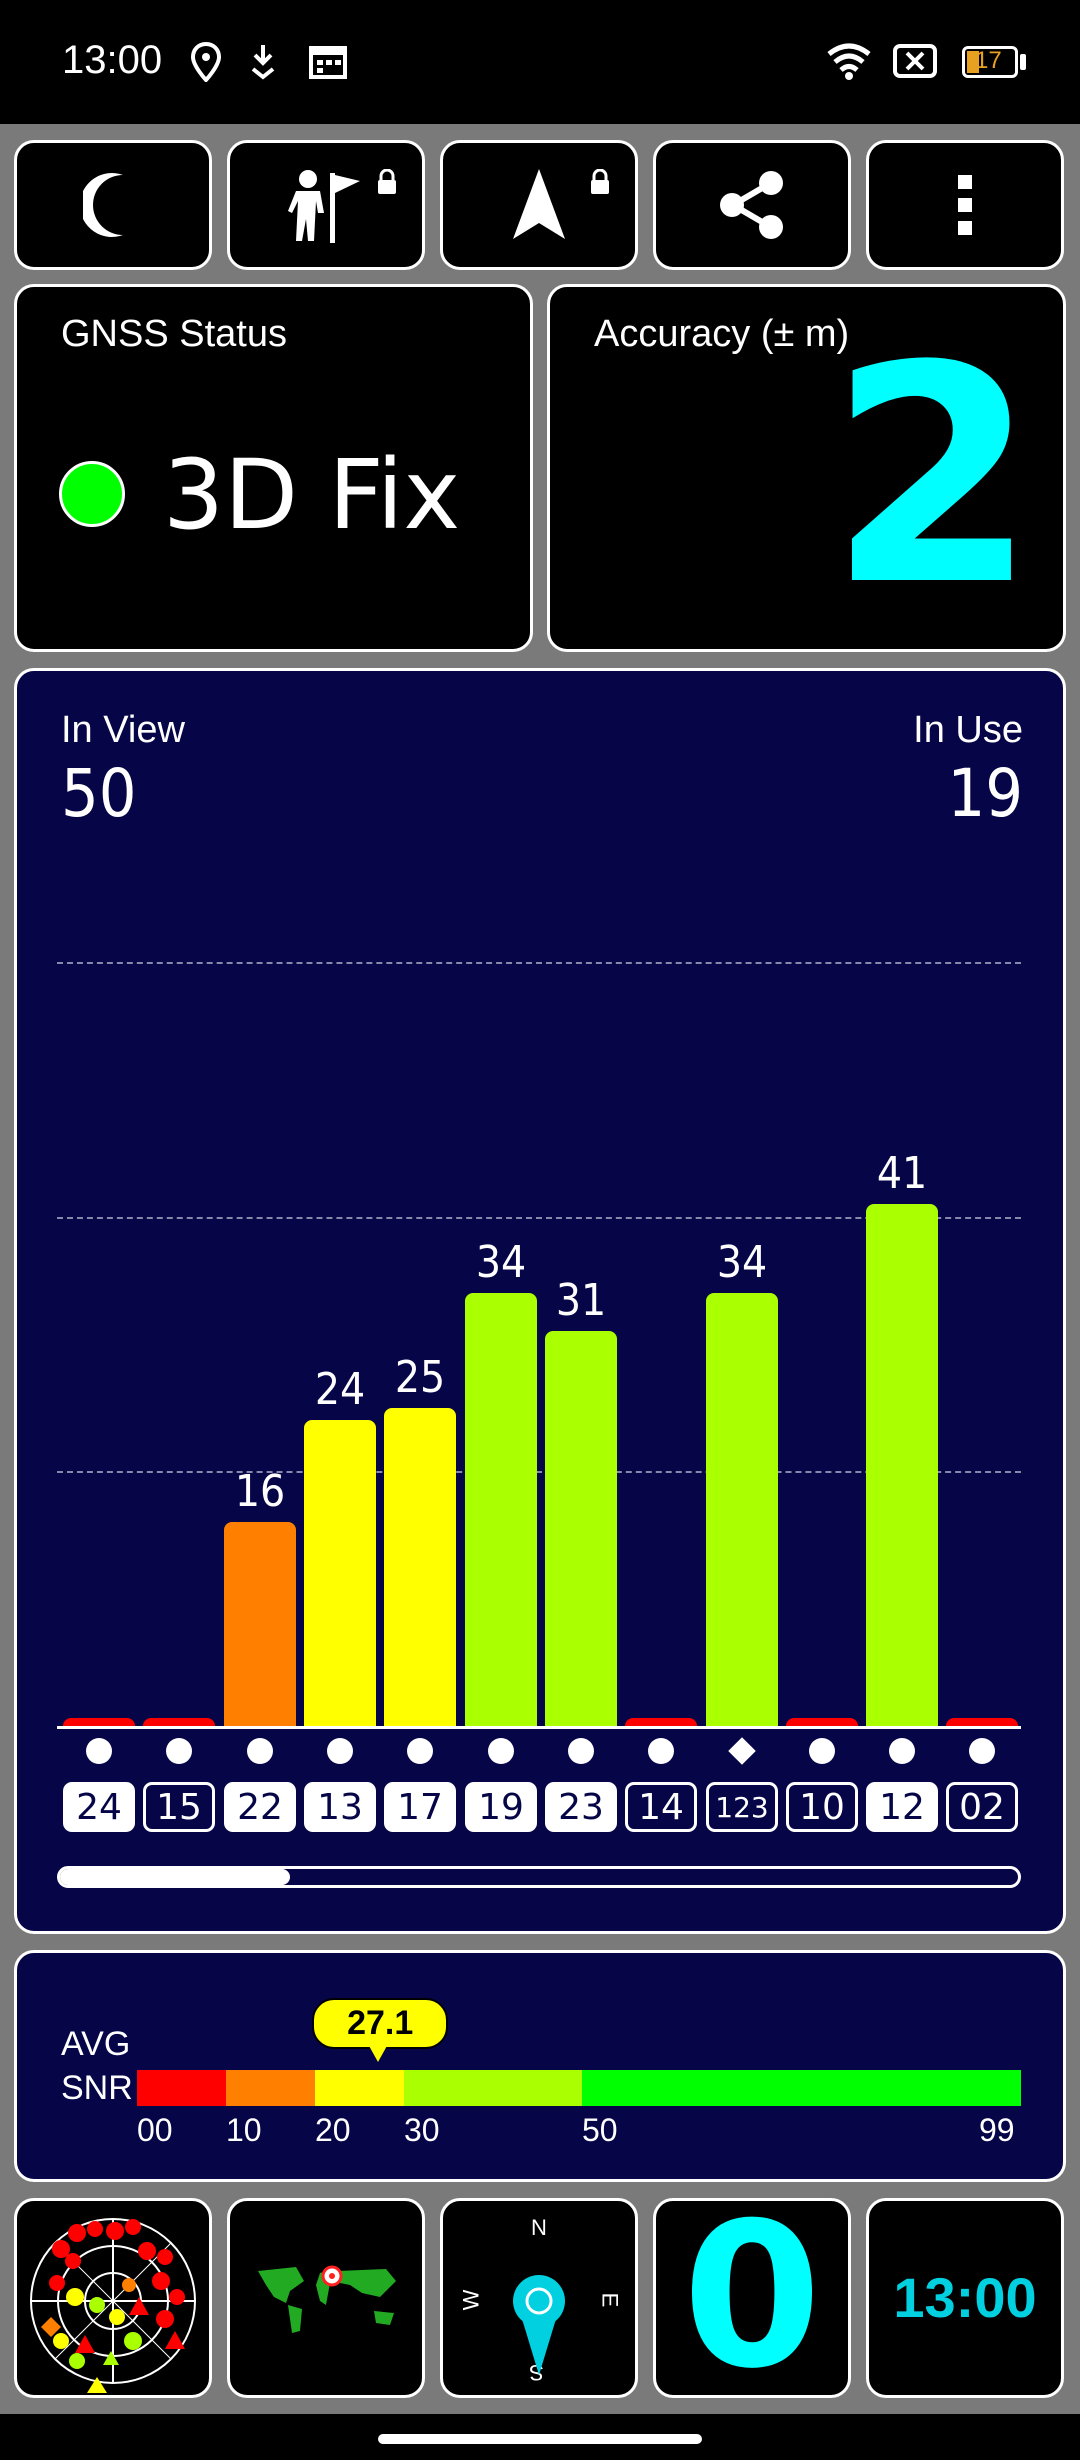  I want to click on satellite-prn: 02, so click(982, 1807).